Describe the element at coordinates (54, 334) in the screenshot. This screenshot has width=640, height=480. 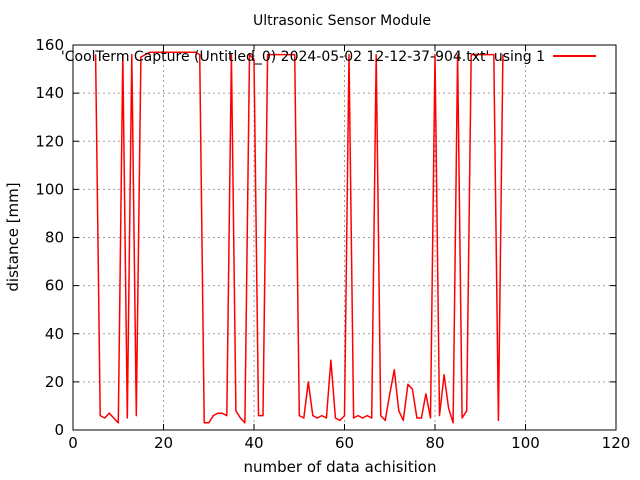
I see `y-tick-label: 40` at that location.